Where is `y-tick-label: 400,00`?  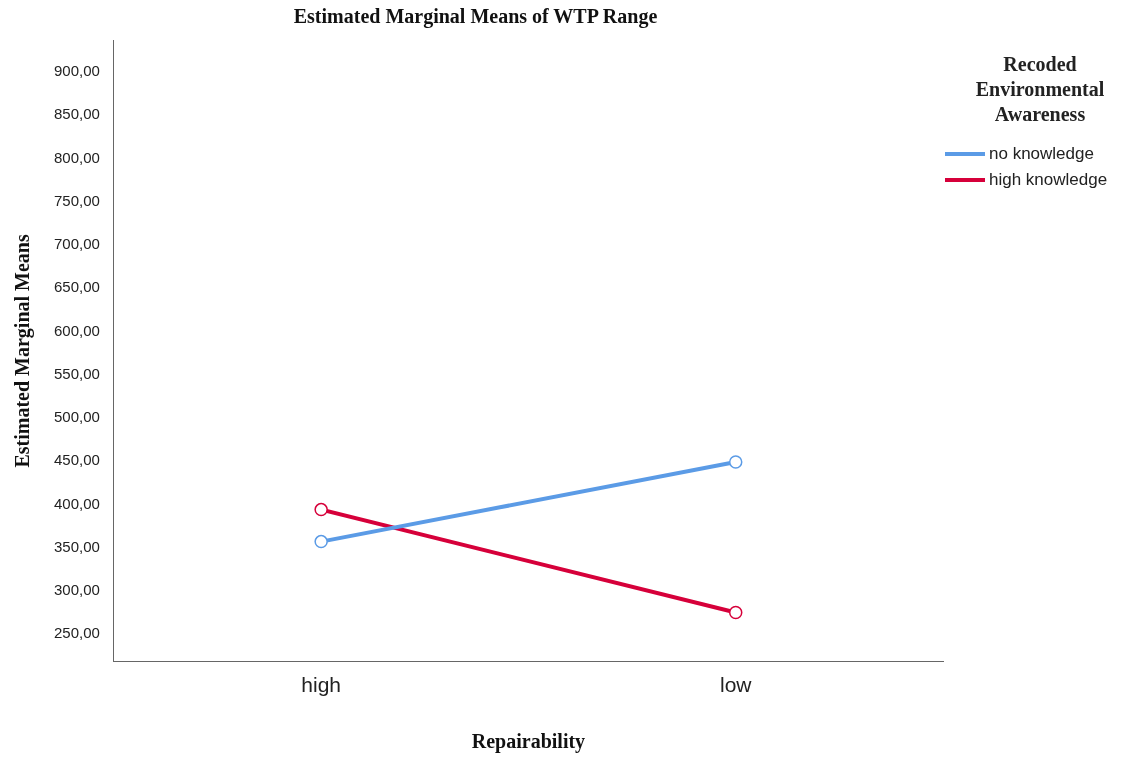
y-tick-label: 400,00 is located at coordinates (76, 503).